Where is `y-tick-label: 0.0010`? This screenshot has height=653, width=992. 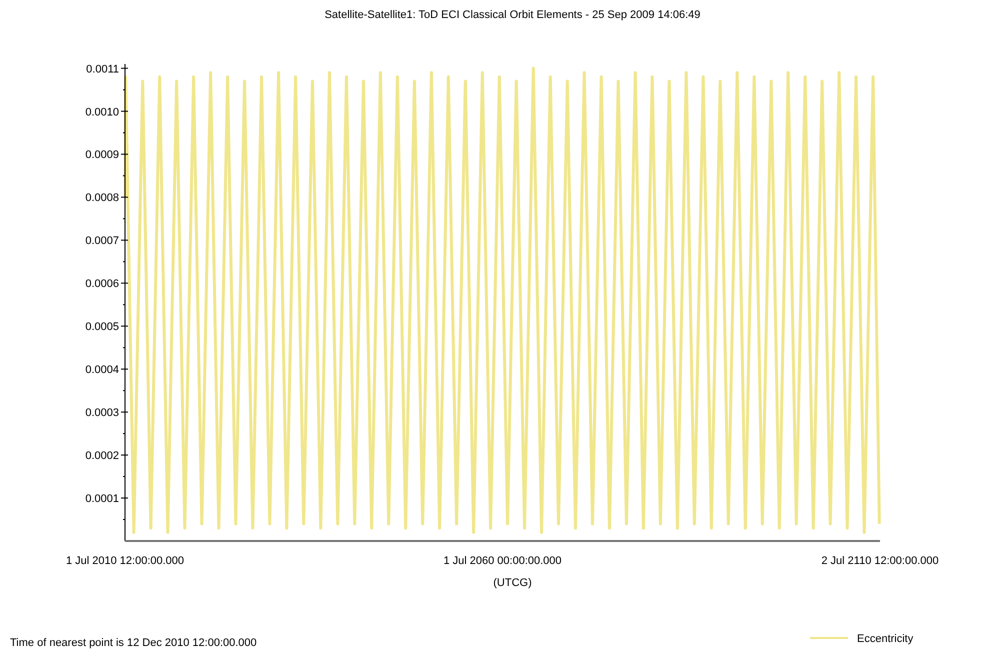
y-tick-label: 0.0010 is located at coordinates (102, 112).